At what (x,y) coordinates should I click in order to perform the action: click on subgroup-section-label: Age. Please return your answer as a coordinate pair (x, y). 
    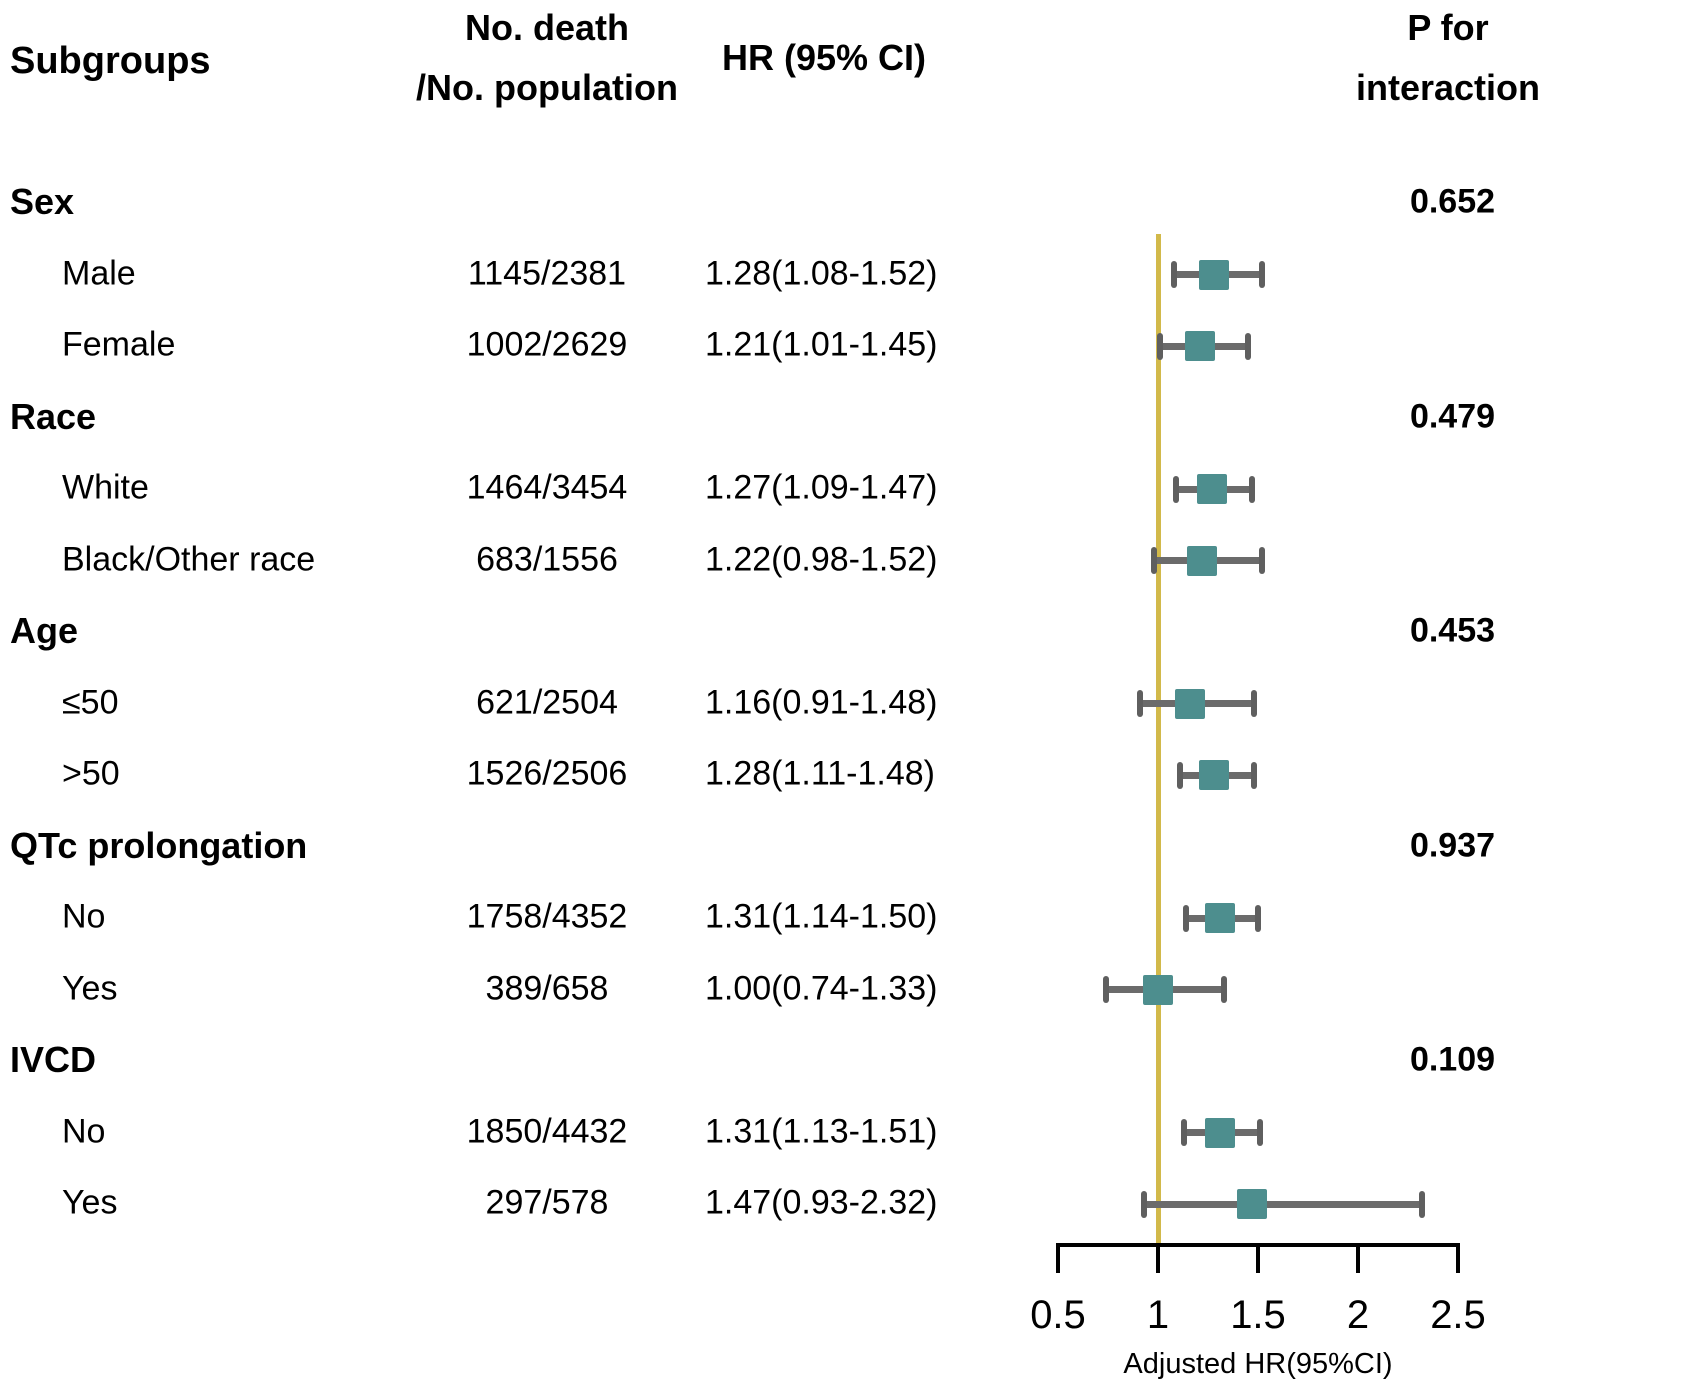
    Looking at the image, I should click on (44, 631).